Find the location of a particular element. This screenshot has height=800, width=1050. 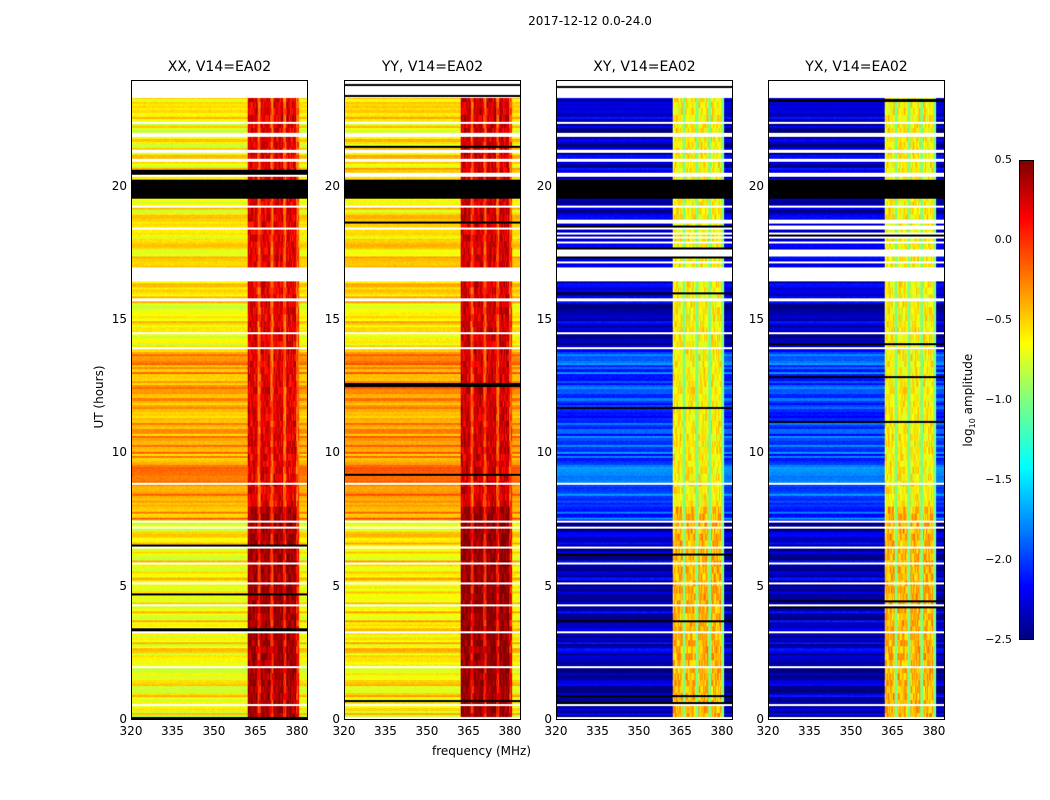

colorbar is located at coordinates (1026, 400).